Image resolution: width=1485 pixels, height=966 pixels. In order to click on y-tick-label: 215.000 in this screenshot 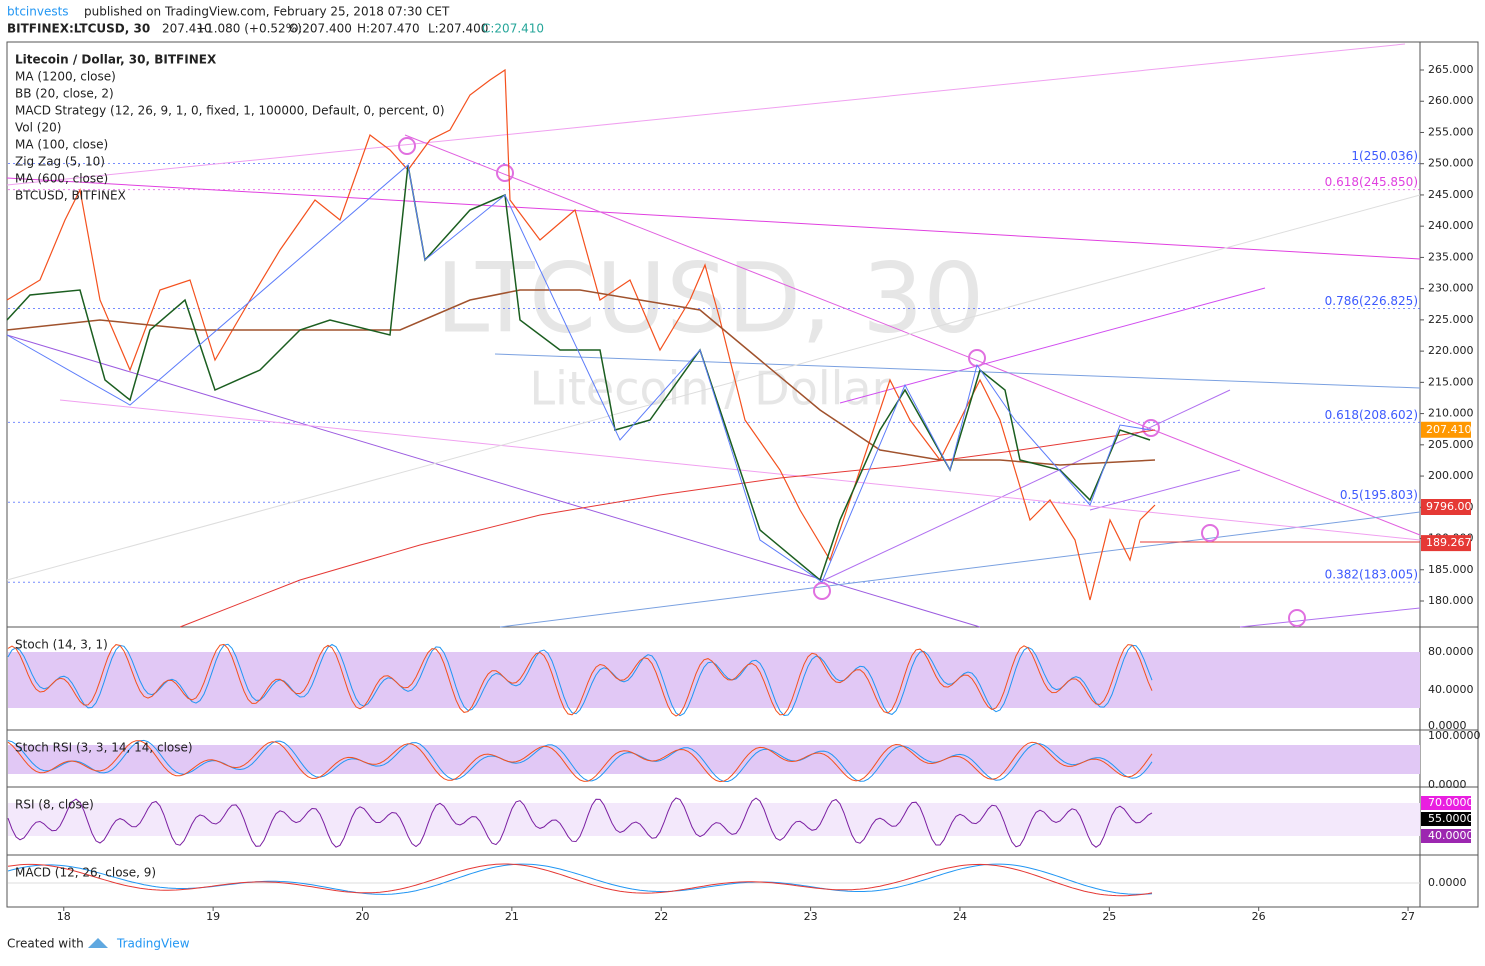, I will do `click(1451, 381)`.